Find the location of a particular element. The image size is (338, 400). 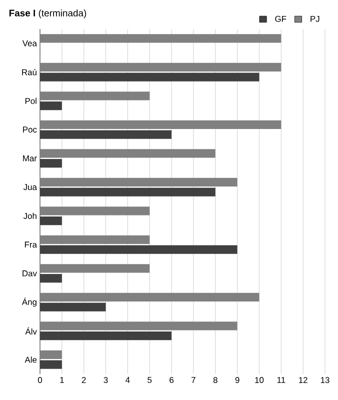

chart-title: Fase I (terminada) is located at coordinates (47, 13).